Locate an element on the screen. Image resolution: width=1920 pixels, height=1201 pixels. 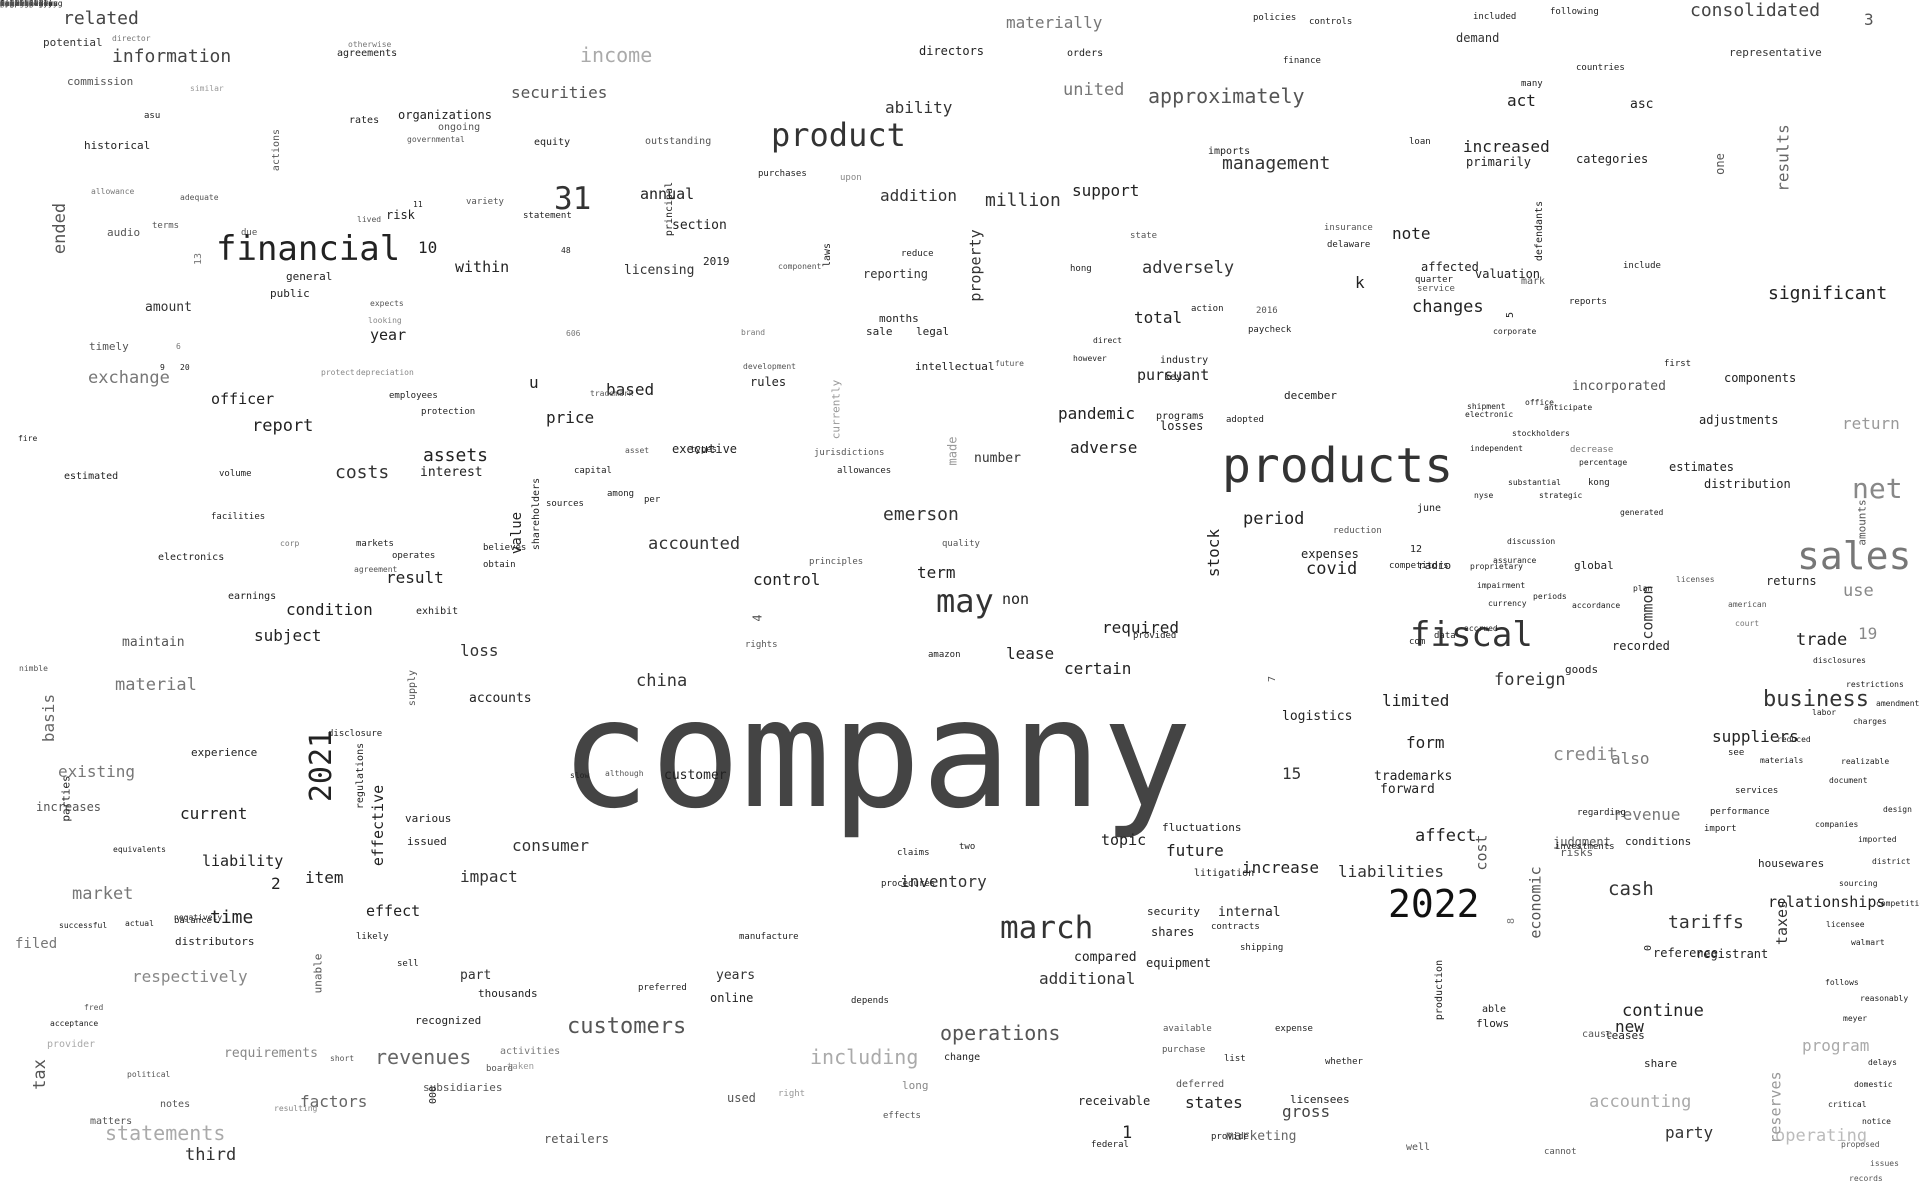
cloud-word: held is located at coordinates (10, 4).